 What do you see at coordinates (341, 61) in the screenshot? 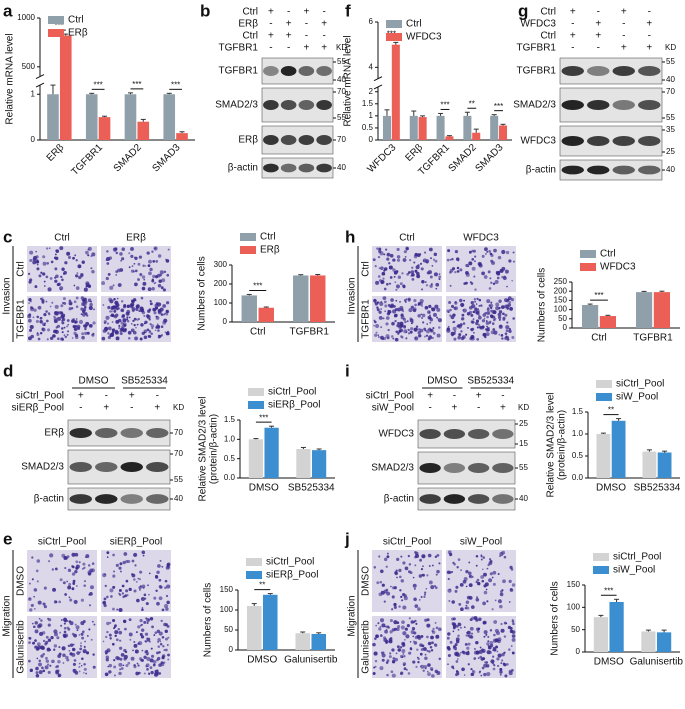
I see `kd-marker: 55` at bounding box center [341, 61].